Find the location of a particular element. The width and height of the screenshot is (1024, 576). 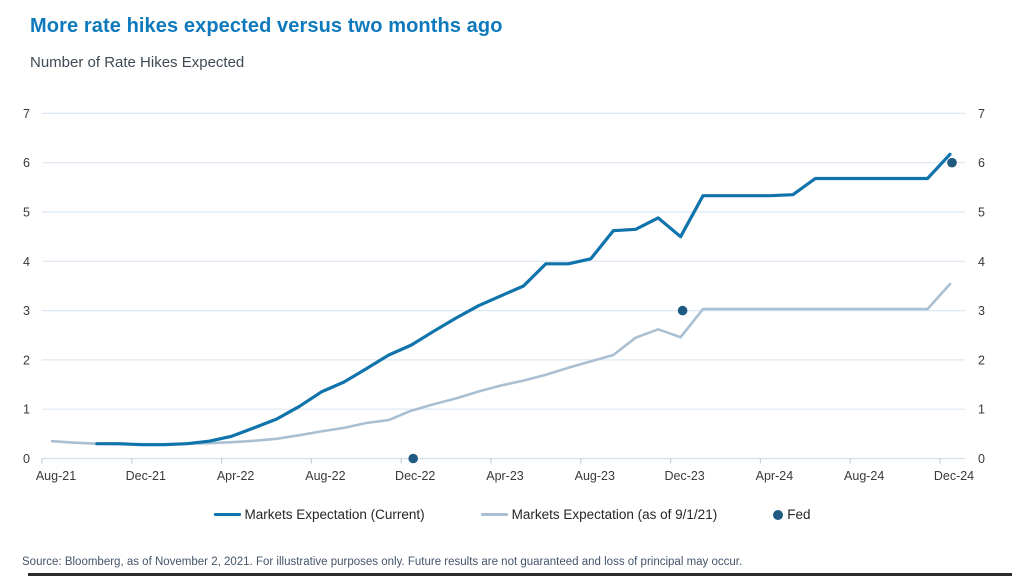

x-axis-label: Apr-24 is located at coordinates (775, 476).